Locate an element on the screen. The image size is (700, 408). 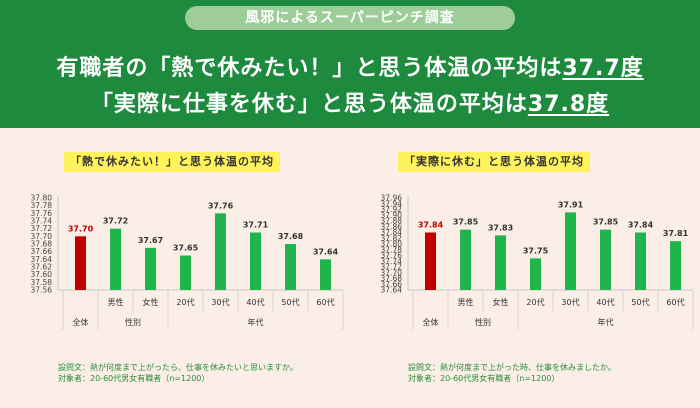
chart-2-title: 「実際に休む」と思う体温の平均 is located at coordinates (494, 162).